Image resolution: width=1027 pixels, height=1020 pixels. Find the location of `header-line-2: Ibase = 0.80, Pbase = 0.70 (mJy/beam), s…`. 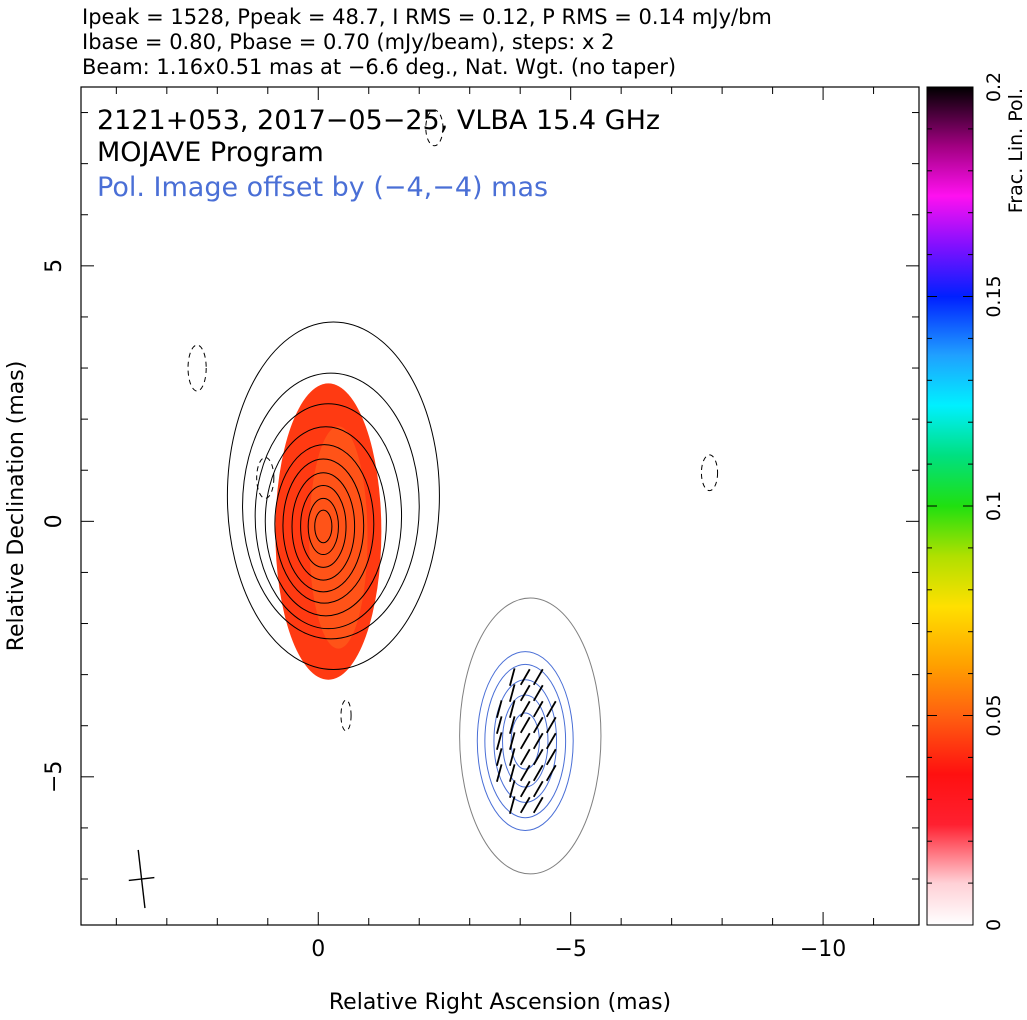

header-line-2: Ibase = 0.80, Pbase = 0.70 (mJy/beam), s… is located at coordinates (348, 42).